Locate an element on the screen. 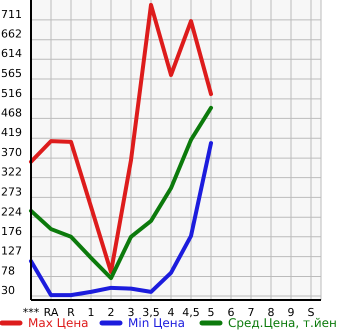 The width and height of the screenshot is (345, 335). x-tick-label: 2 is located at coordinates (111, 312).